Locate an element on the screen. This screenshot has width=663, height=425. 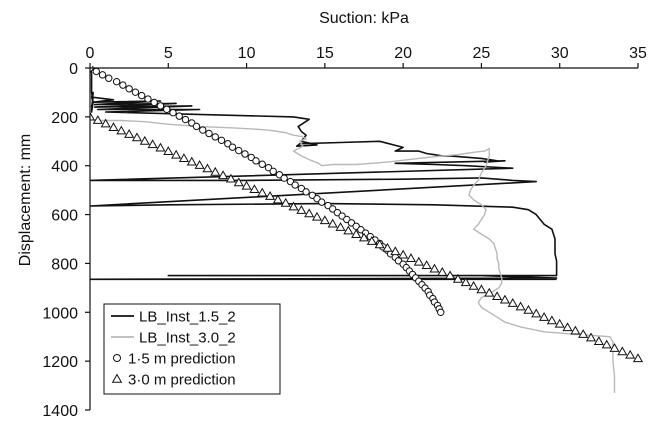
x-tick-label-5: 25 is located at coordinates (482, 53).